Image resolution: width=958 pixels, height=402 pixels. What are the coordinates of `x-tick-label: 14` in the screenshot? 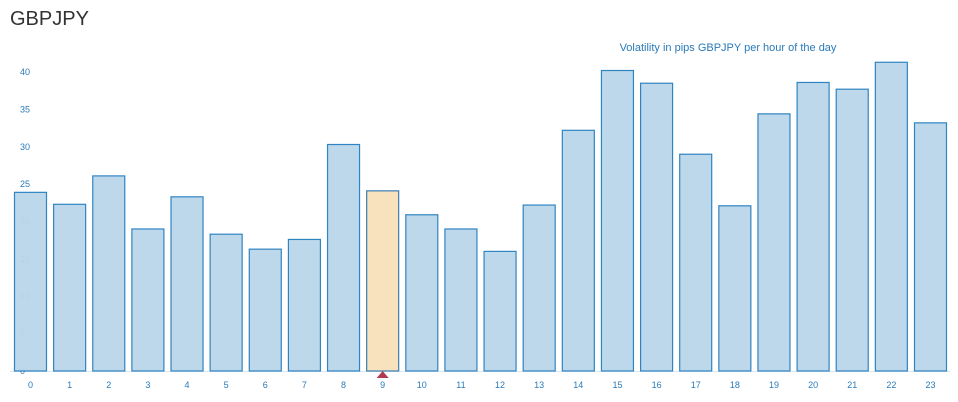 It's located at (578, 385).